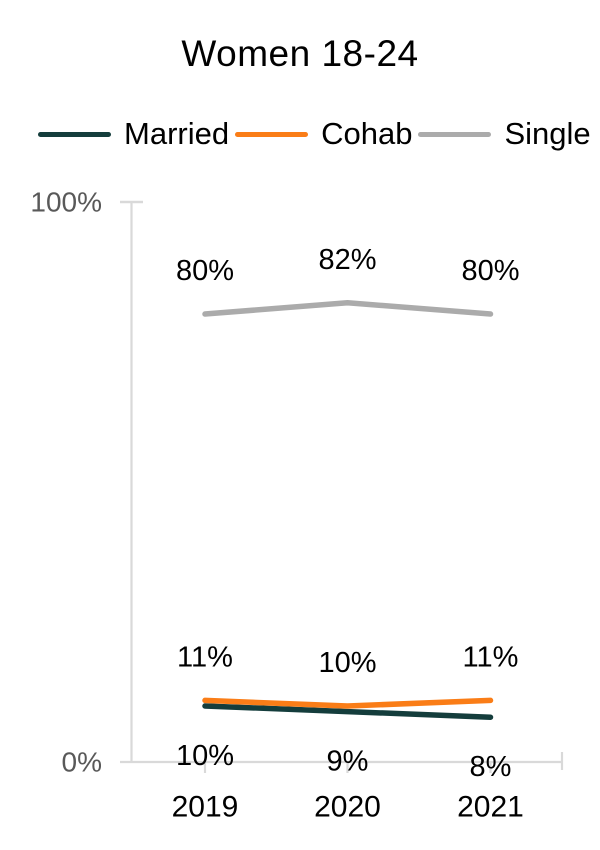 This screenshot has height=850, width=600. I want to click on series-line-single, so click(348, 308).